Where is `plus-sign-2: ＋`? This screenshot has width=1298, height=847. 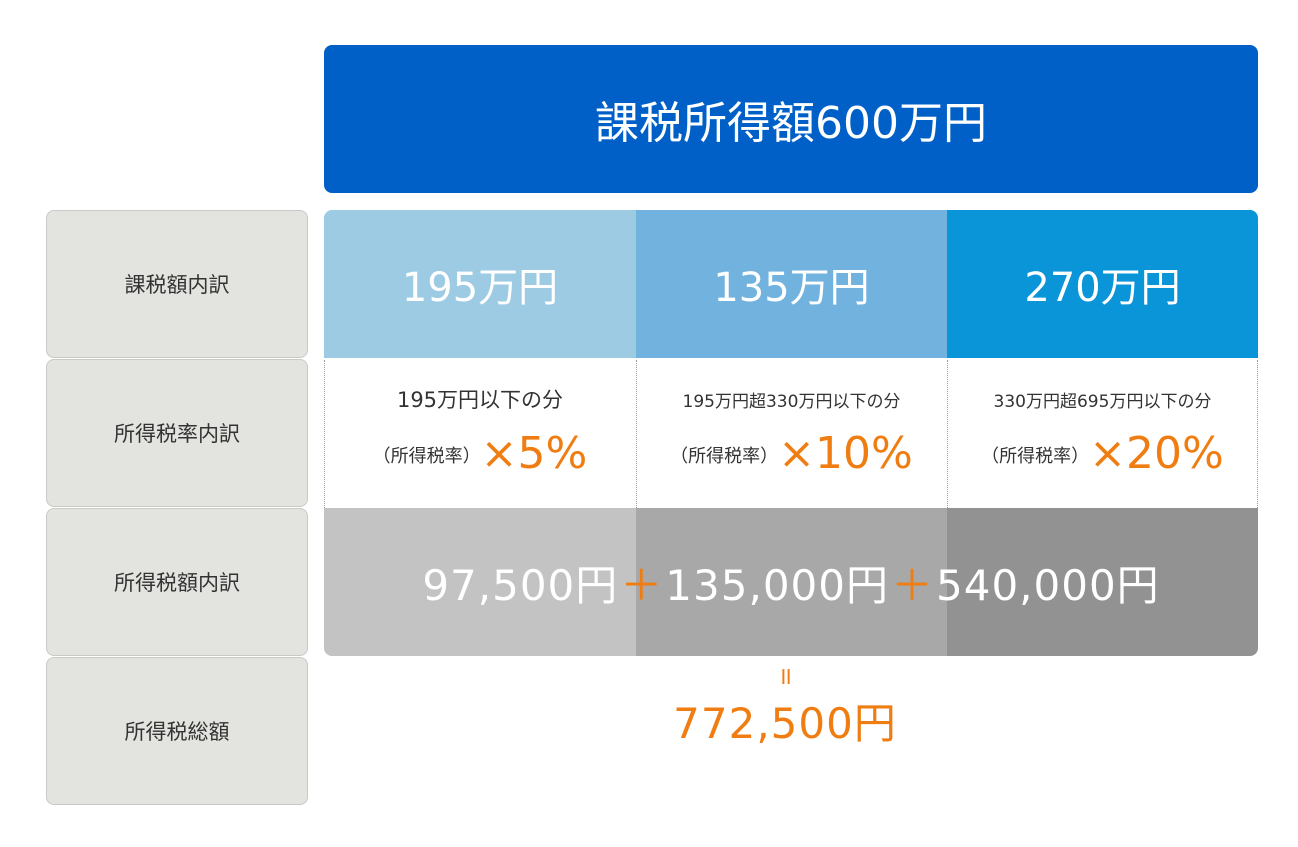
plus-sign-2: ＋ is located at coordinates (912, 585).